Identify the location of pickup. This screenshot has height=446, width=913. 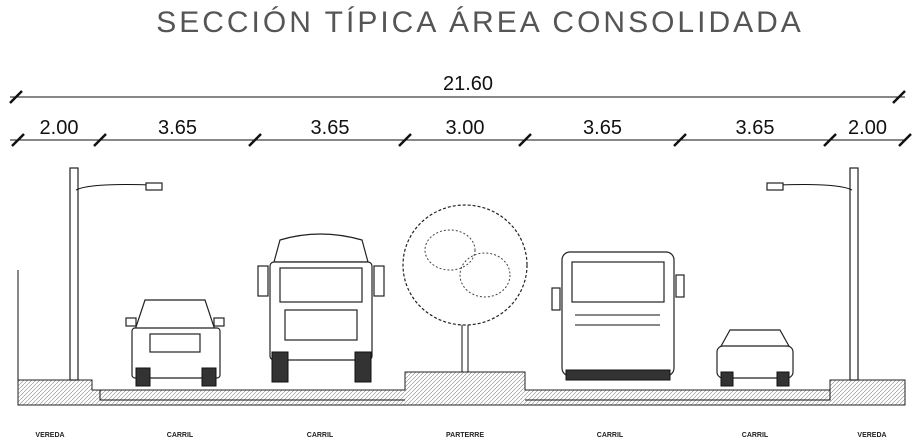
(175, 343).